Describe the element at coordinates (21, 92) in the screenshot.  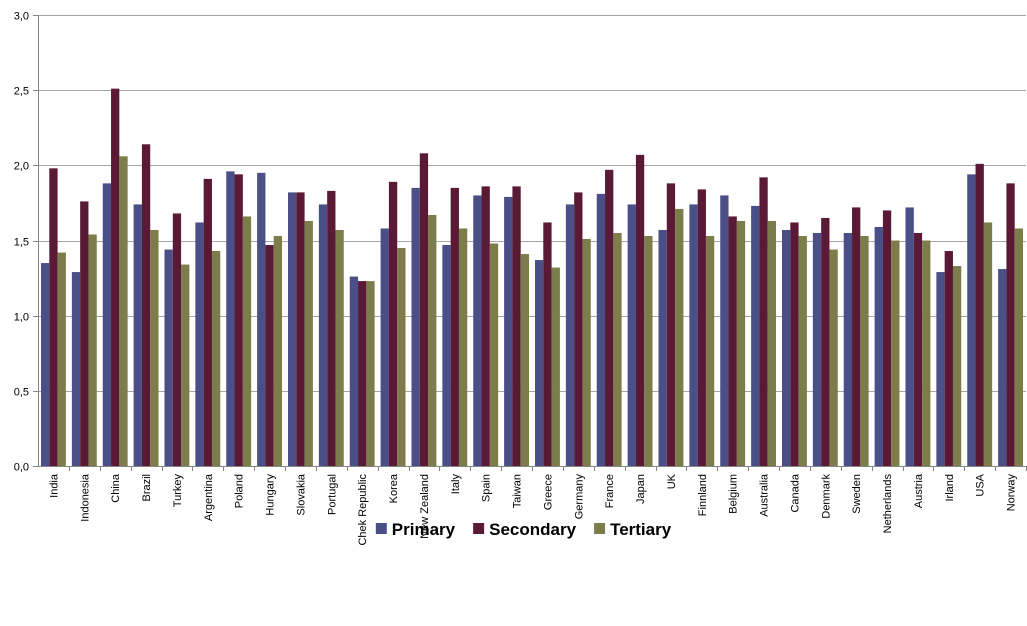
I see `y-tick-label: 2,5` at that location.